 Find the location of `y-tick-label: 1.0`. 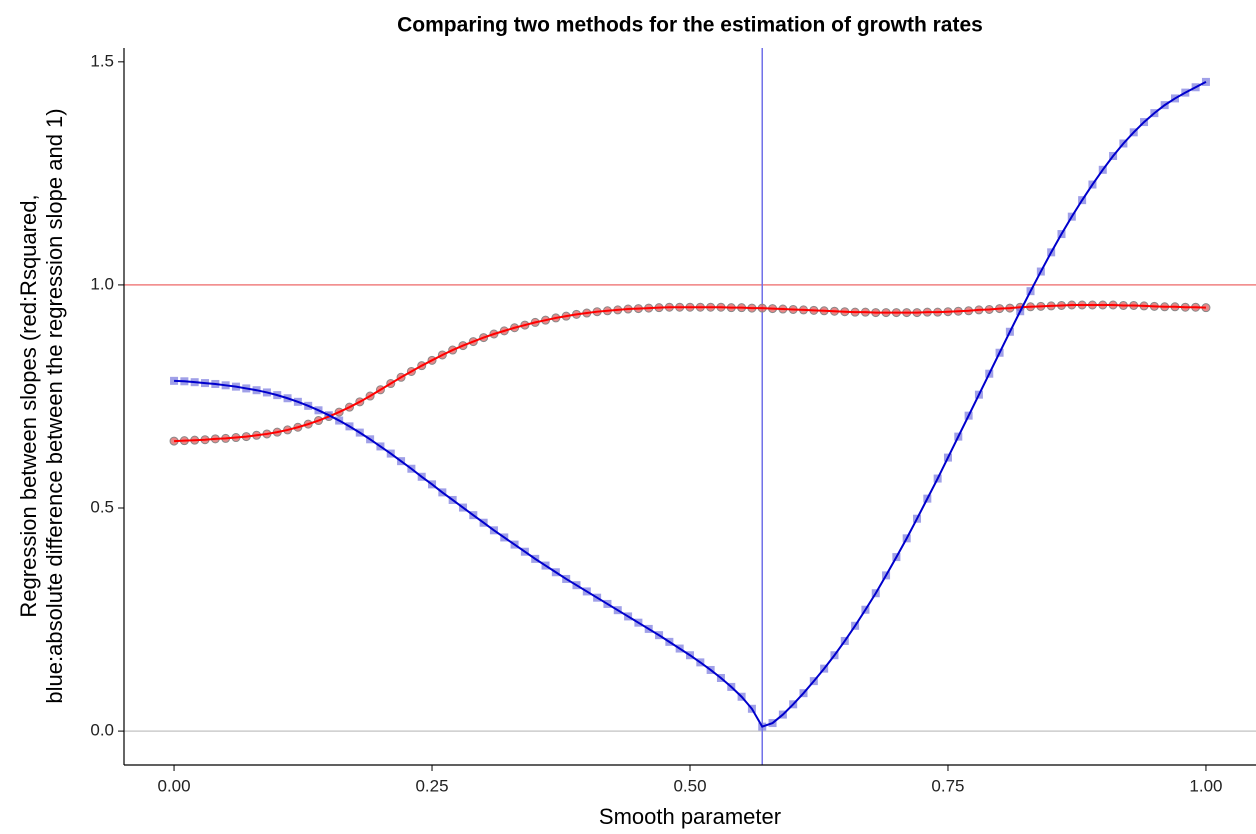

y-tick-label: 1.0 is located at coordinates (102, 283).